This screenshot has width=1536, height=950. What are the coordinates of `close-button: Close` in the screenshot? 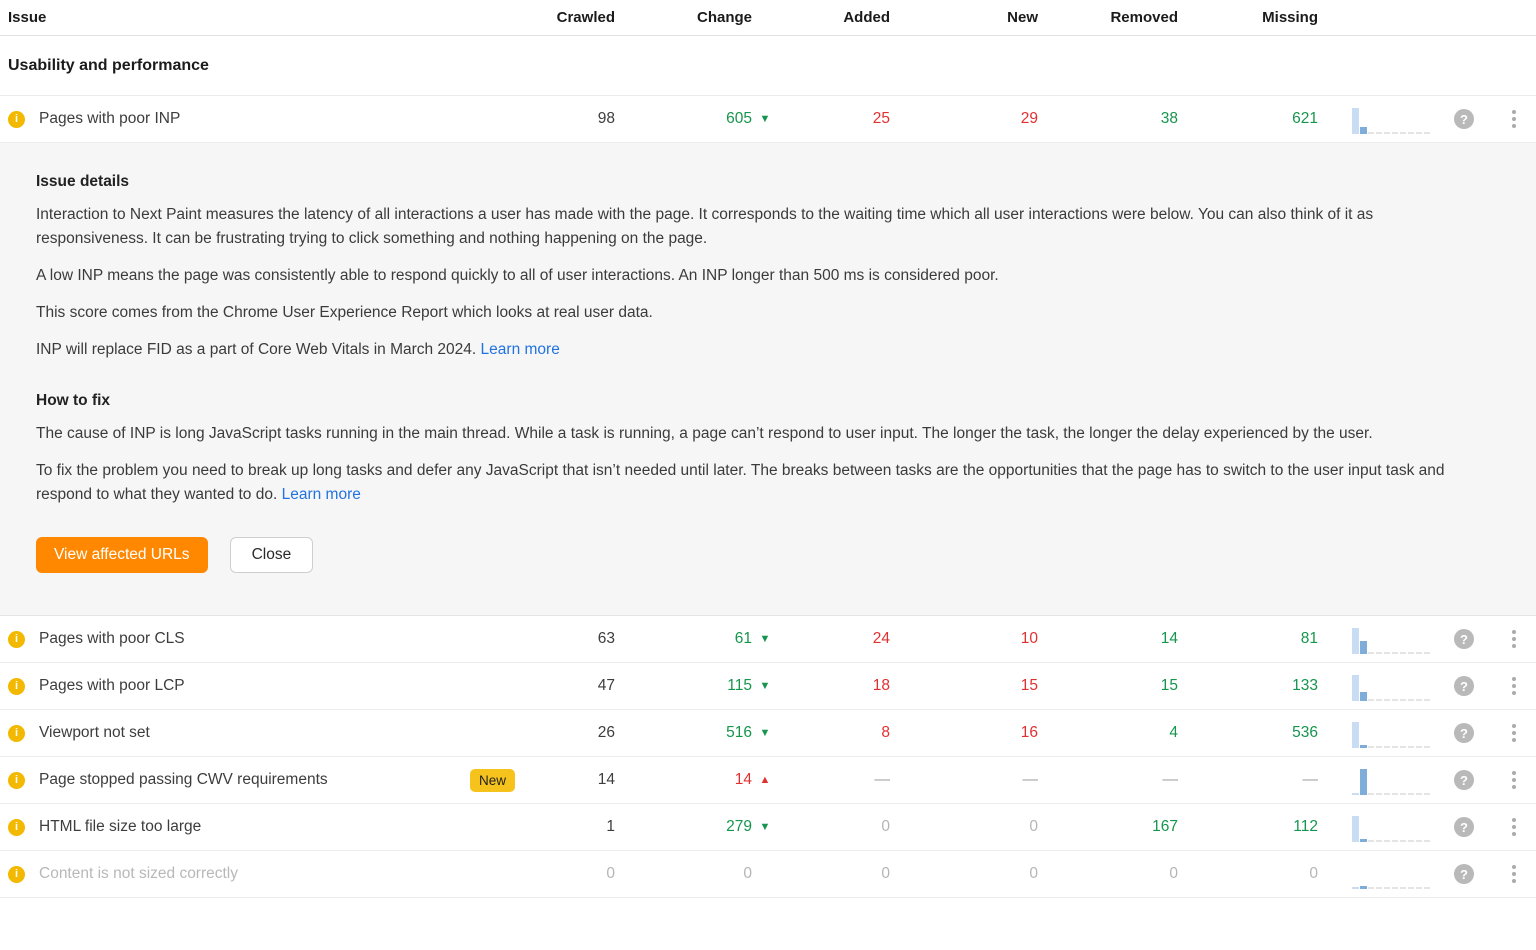 It's located at (271, 555).